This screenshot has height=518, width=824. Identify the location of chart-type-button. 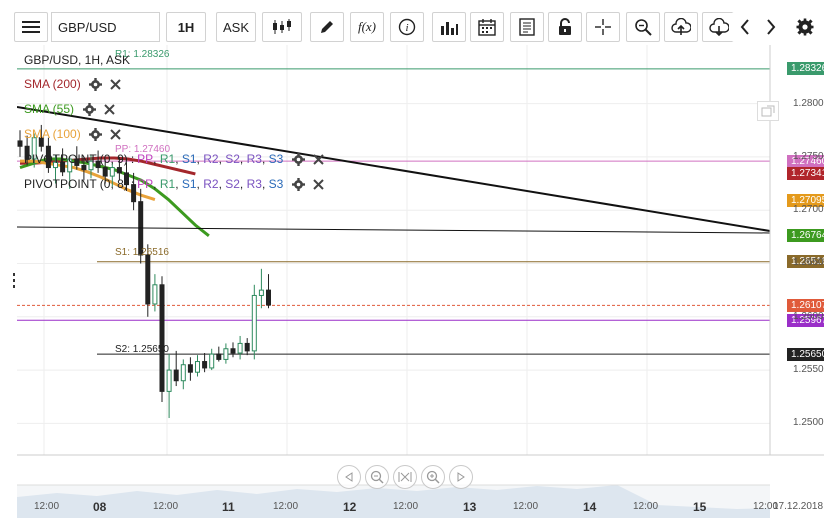
(282, 27).